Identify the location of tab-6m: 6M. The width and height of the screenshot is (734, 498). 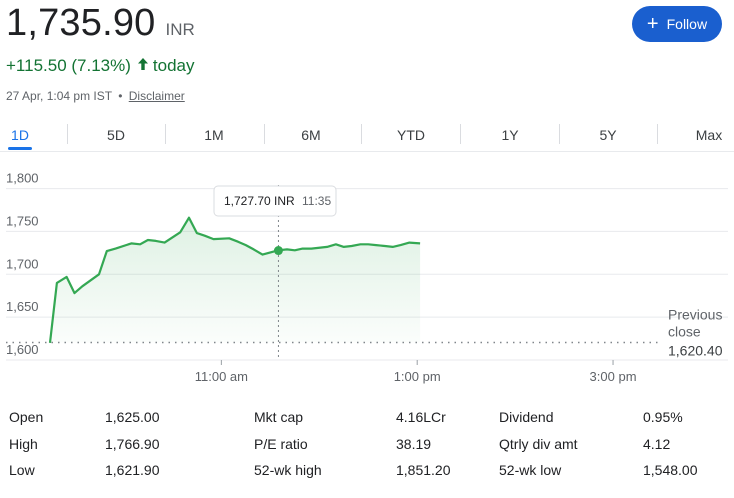
(311, 135).